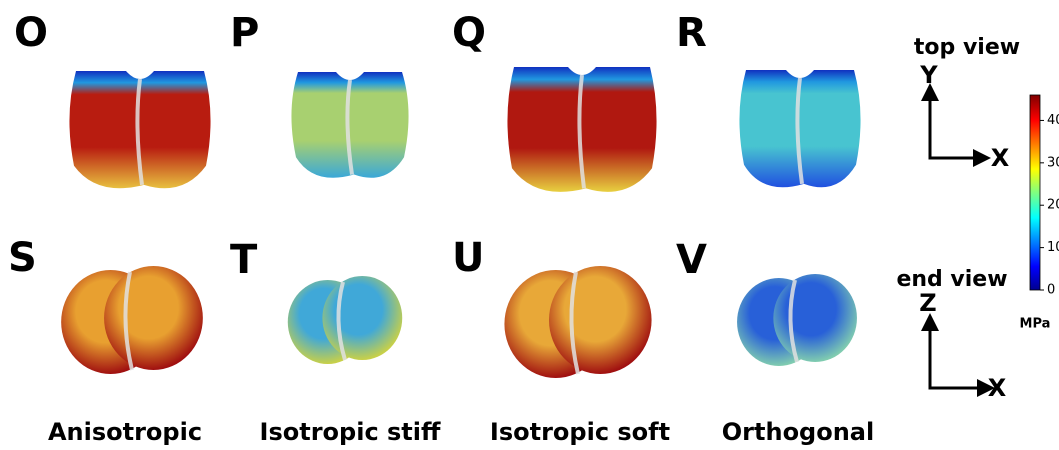 Image resolution: width=1059 pixels, height=450 pixels. What do you see at coordinates (951, 279) in the screenshot?
I see `view-title: end view` at bounding box center [951, 279].